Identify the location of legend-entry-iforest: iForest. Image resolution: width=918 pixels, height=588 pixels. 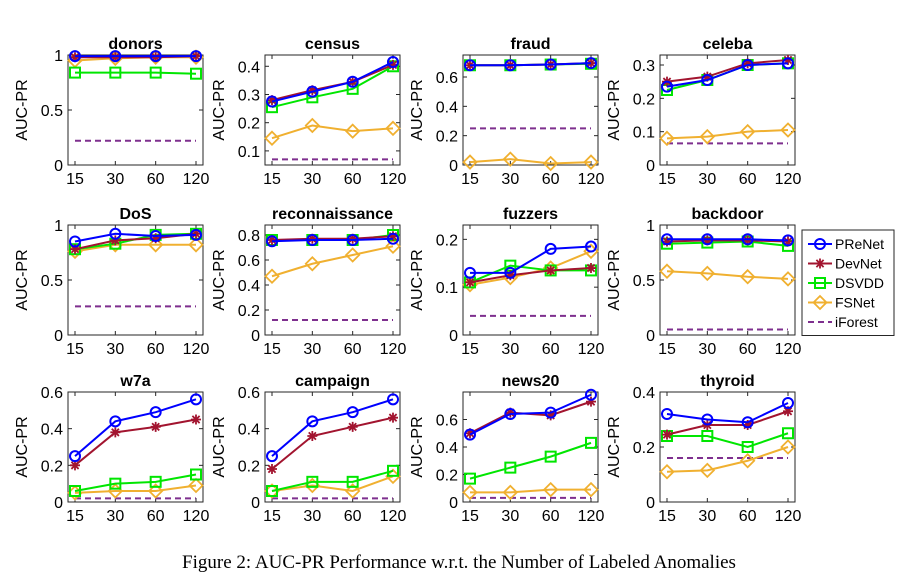
(843, 322).